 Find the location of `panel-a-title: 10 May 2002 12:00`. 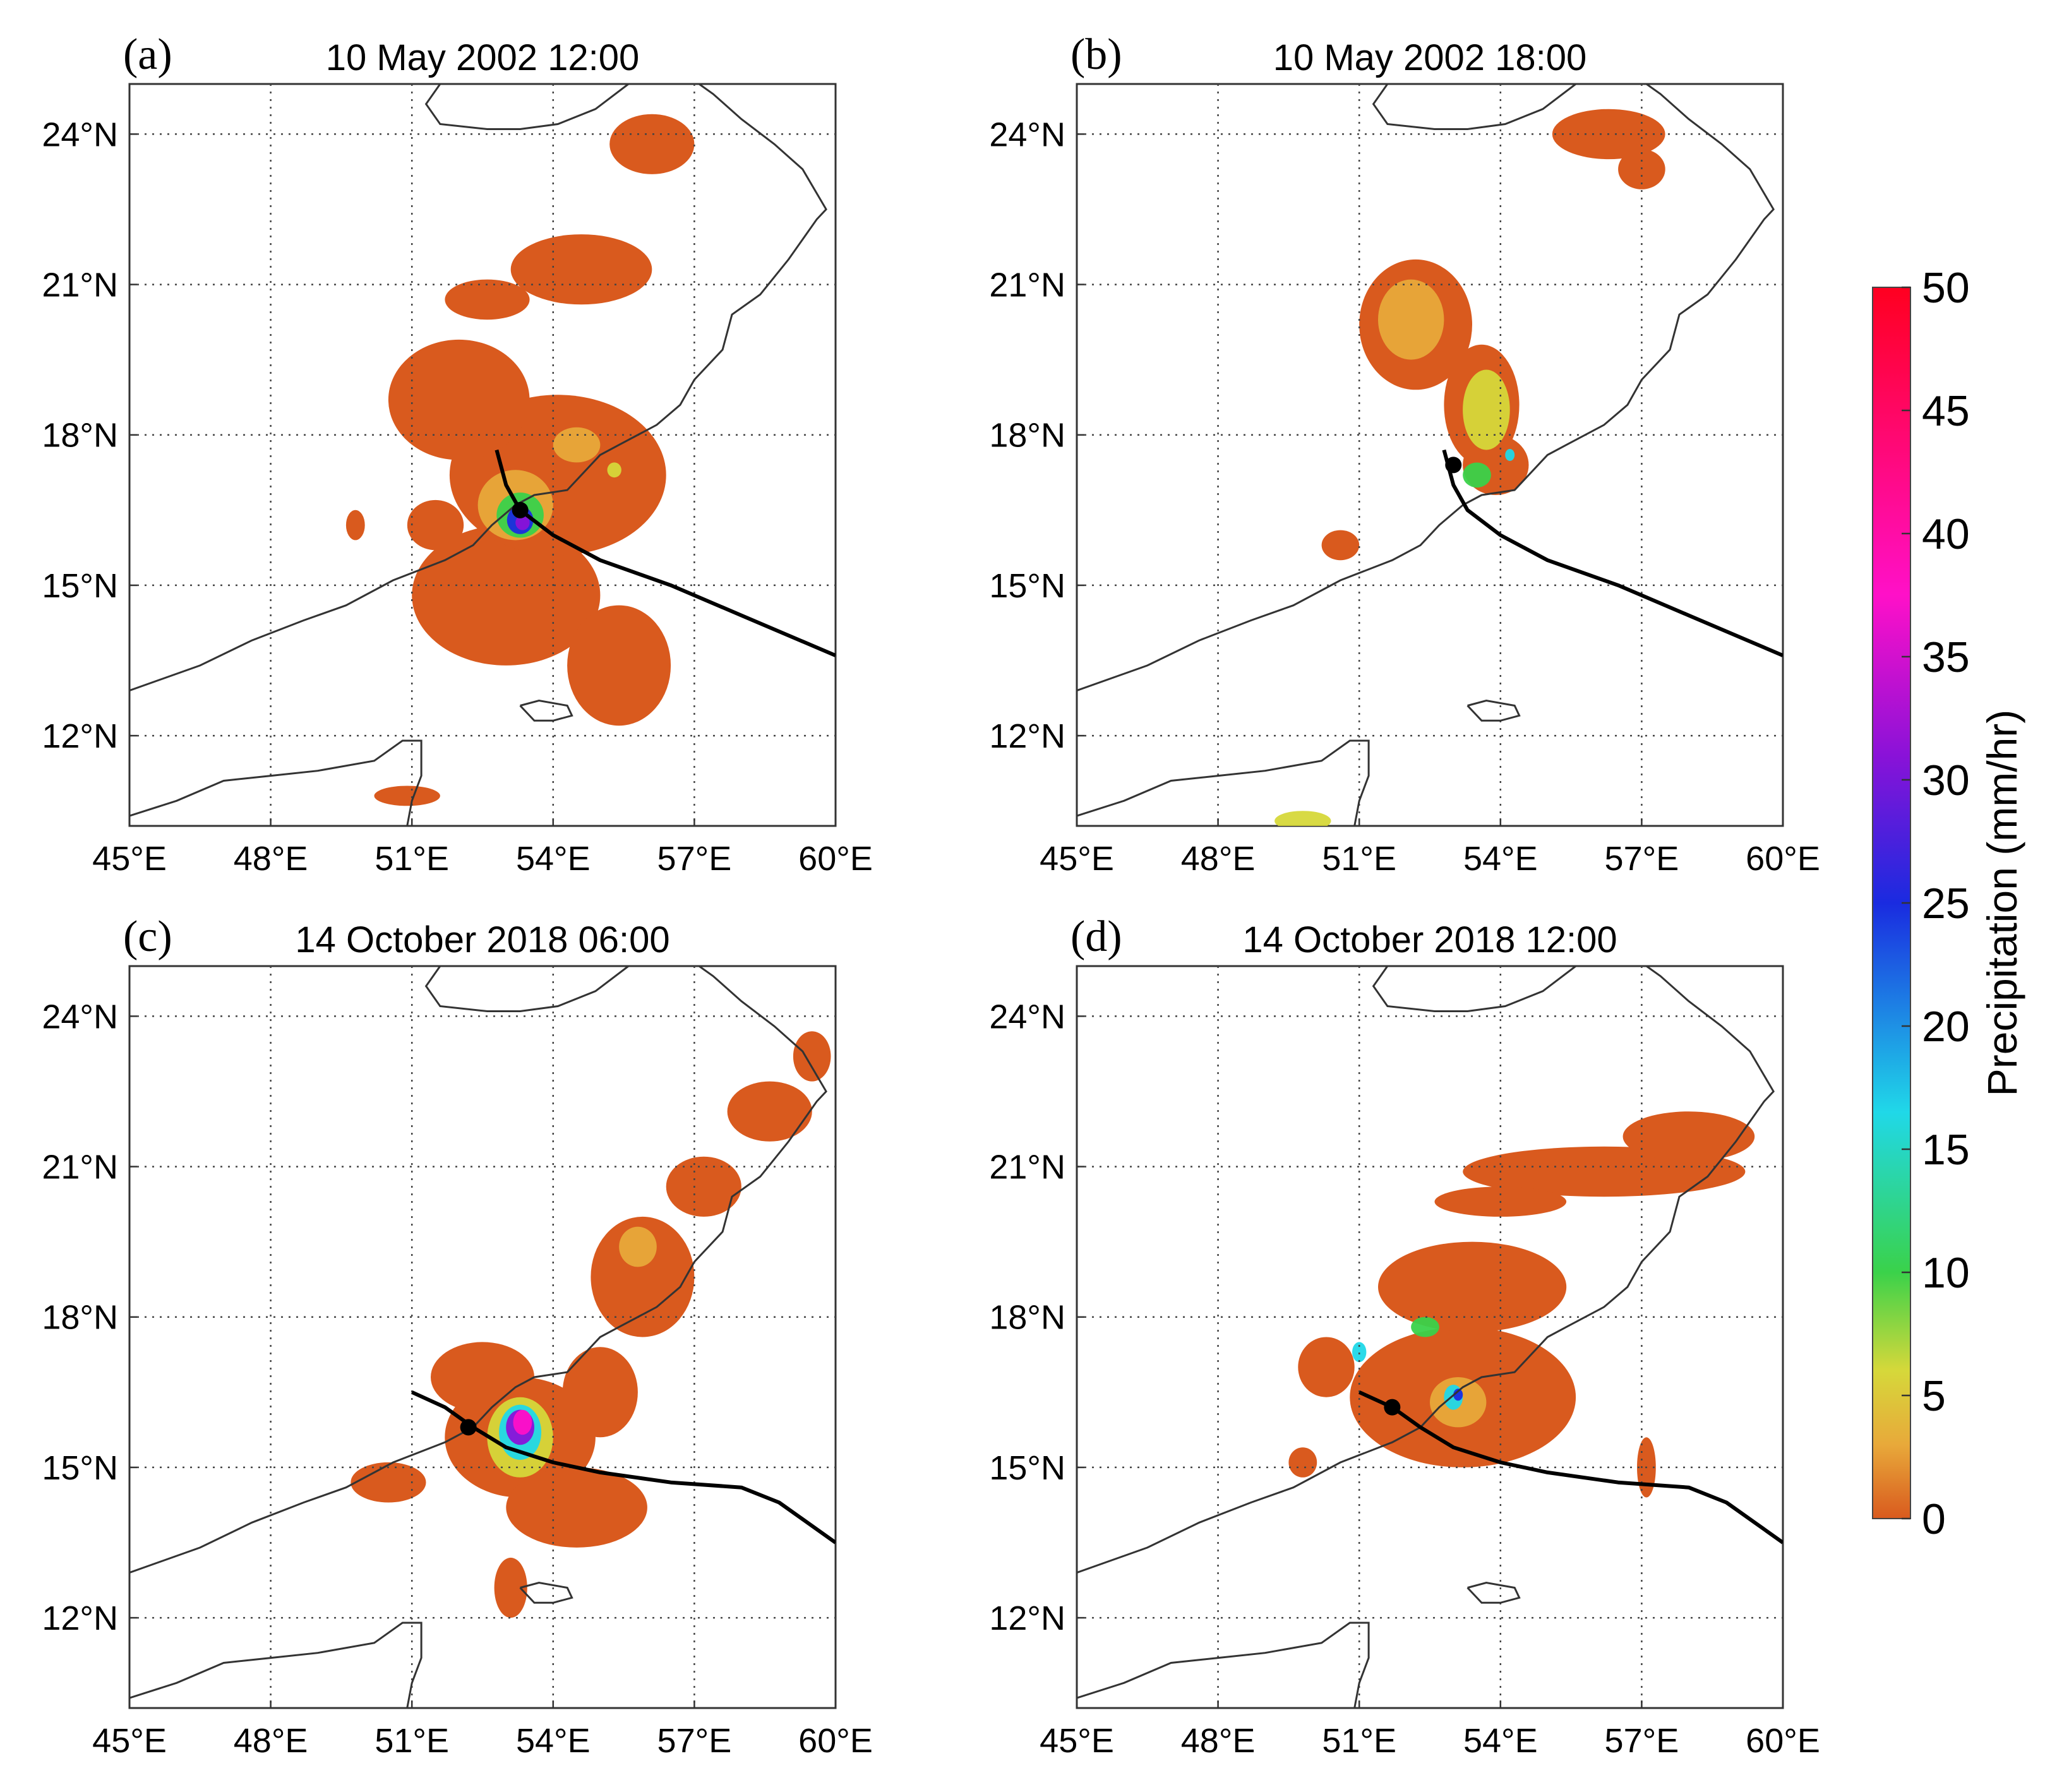

panel-a-title: 10 May 2002 12:00 is located at coordinates (483, 57).